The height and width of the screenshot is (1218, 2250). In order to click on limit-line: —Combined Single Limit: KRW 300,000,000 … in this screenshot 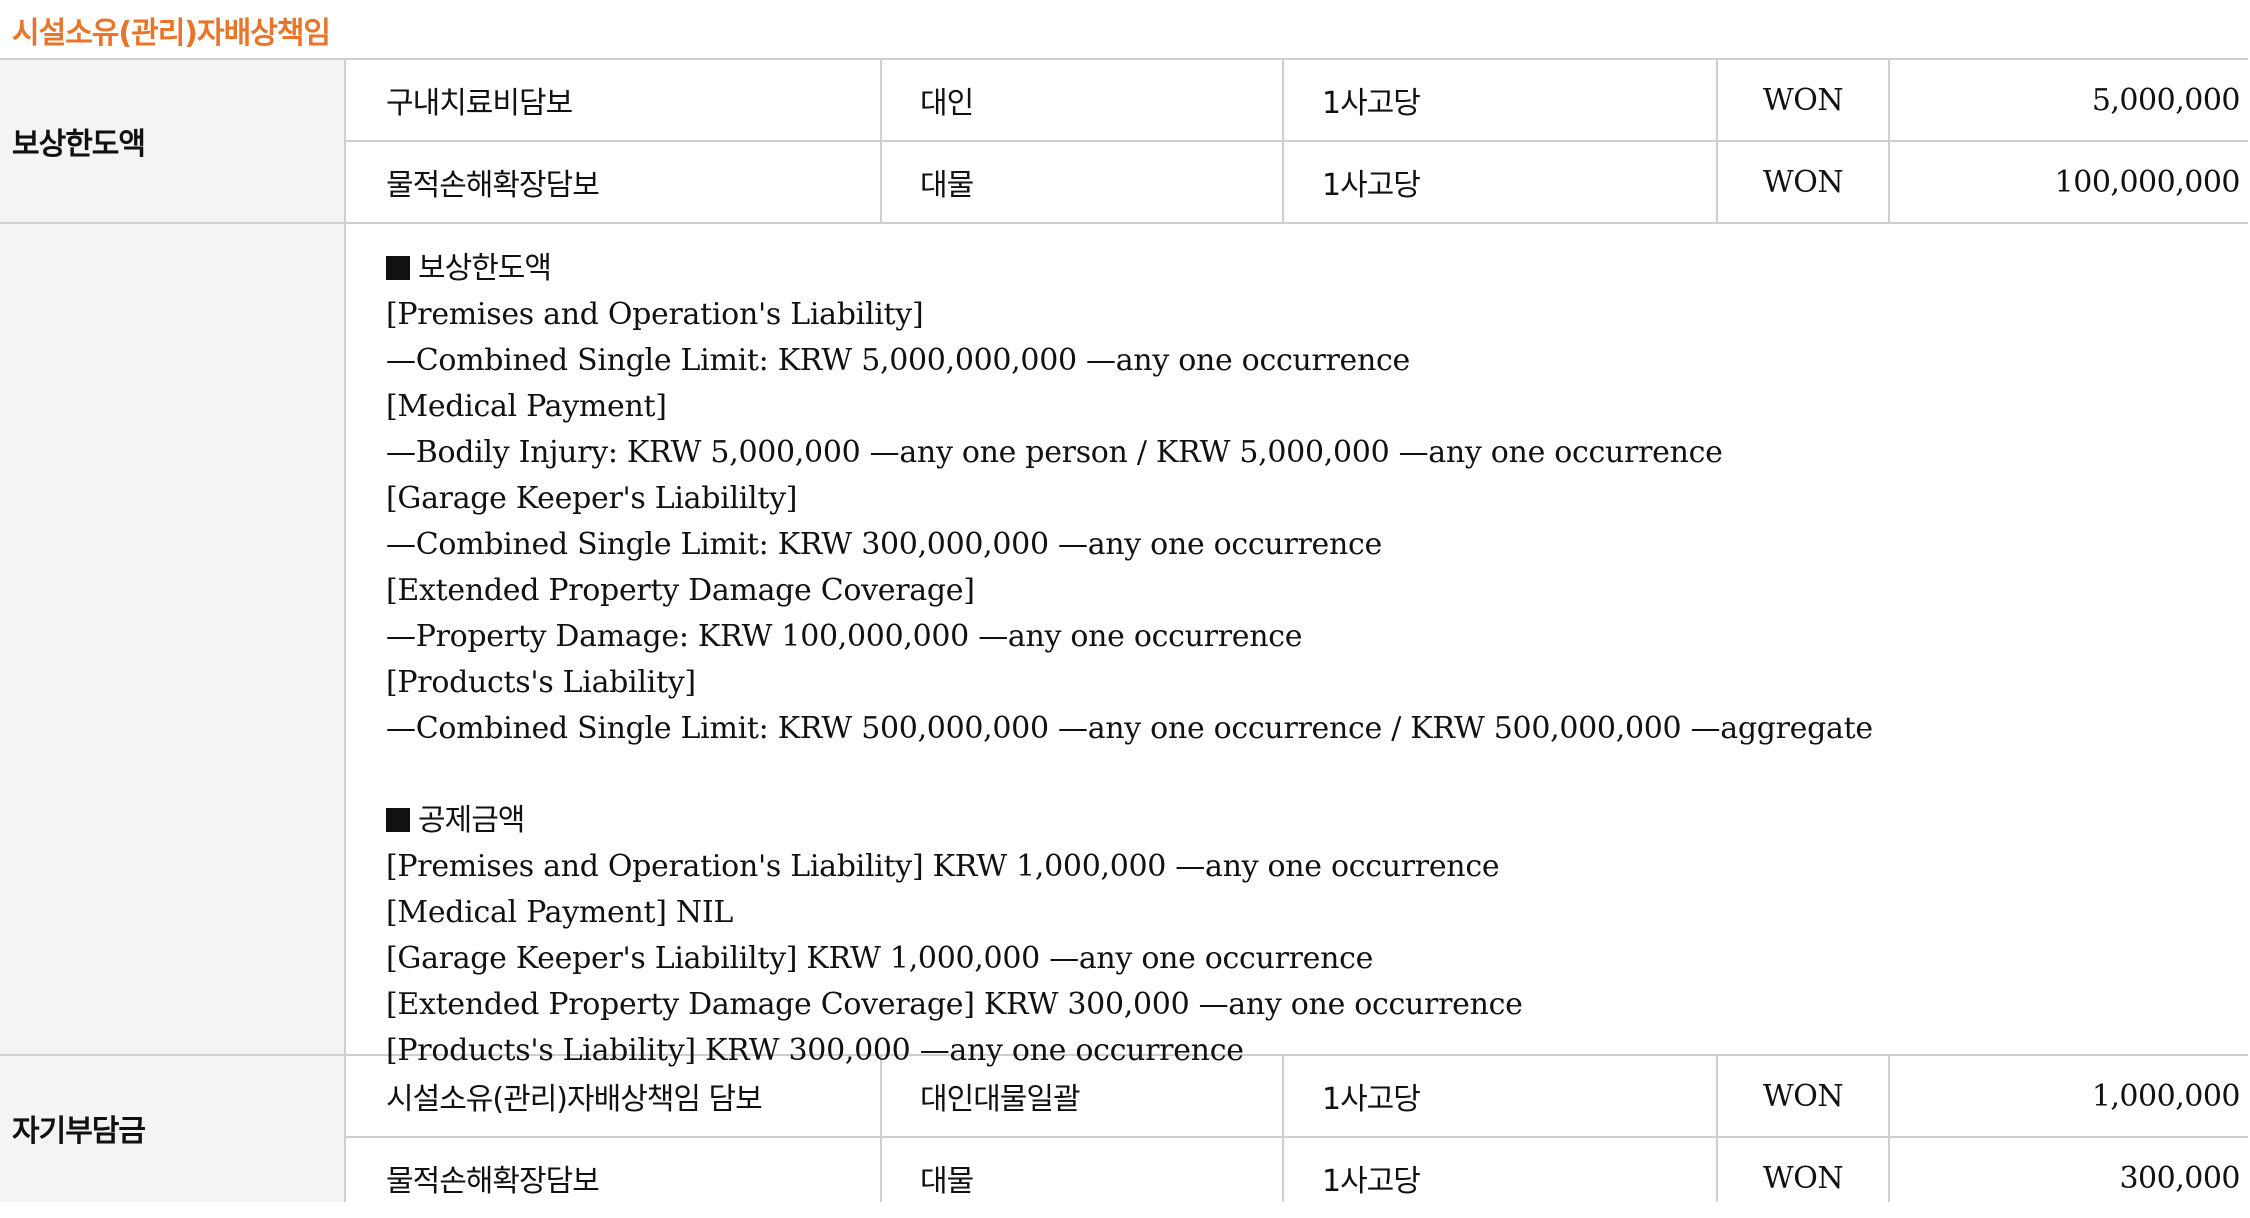, I will do `click(884, 544)`.